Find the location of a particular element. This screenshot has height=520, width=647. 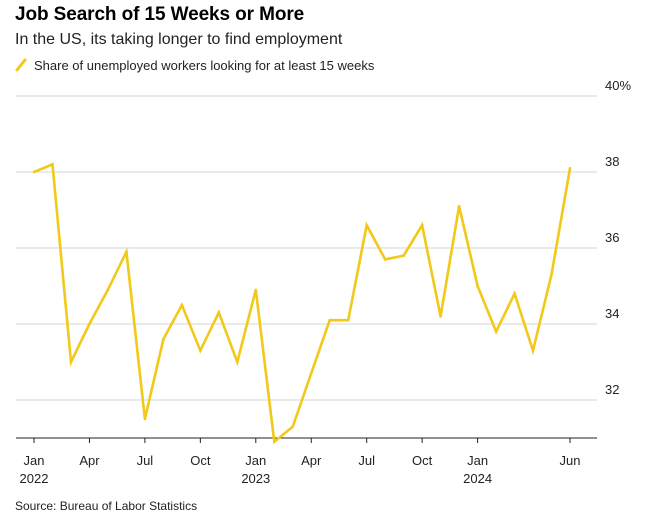

x-tick-year-label: 2023 is located at coordinates (255, 478).